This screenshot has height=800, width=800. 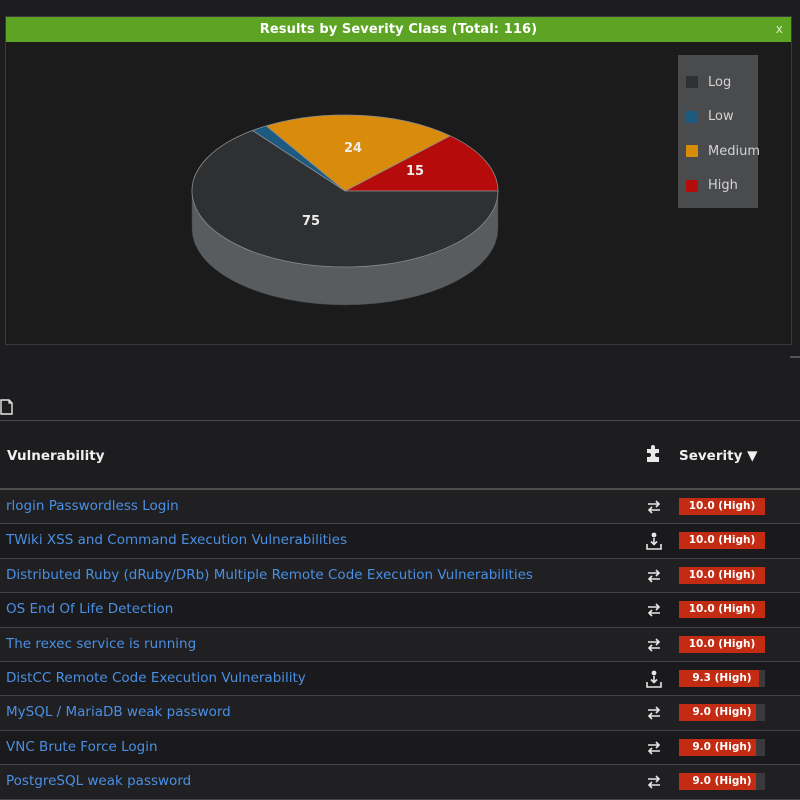 I want to click on table-row: OS End Of Life Detection 10.0 (High), so click(x=400, y=610).